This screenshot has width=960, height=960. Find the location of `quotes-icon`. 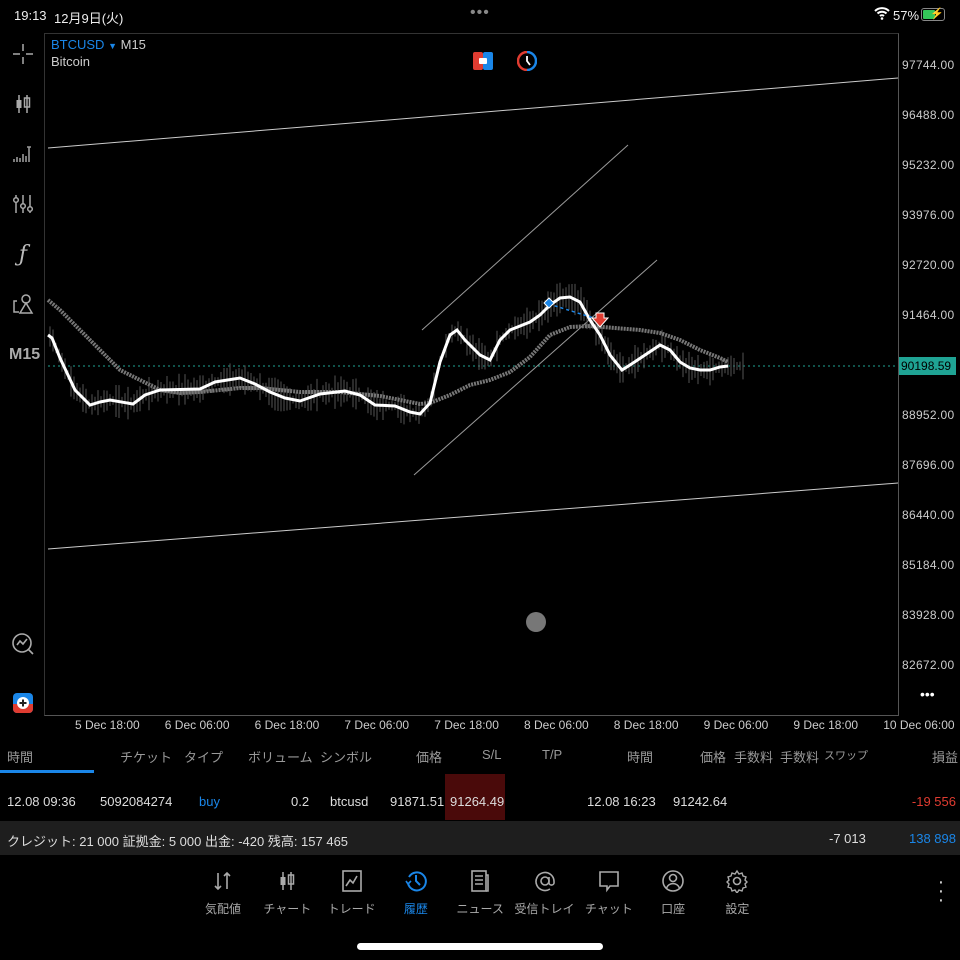

quotes-icon is located at coordinates (223, 881).